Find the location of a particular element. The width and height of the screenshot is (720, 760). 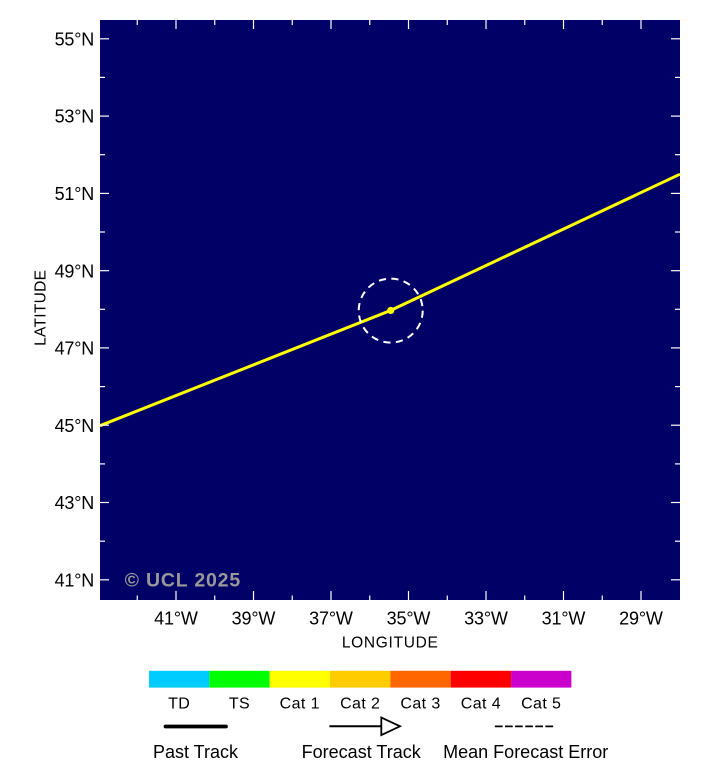

svg-text: 35°W is located at coordinates (409, 618).